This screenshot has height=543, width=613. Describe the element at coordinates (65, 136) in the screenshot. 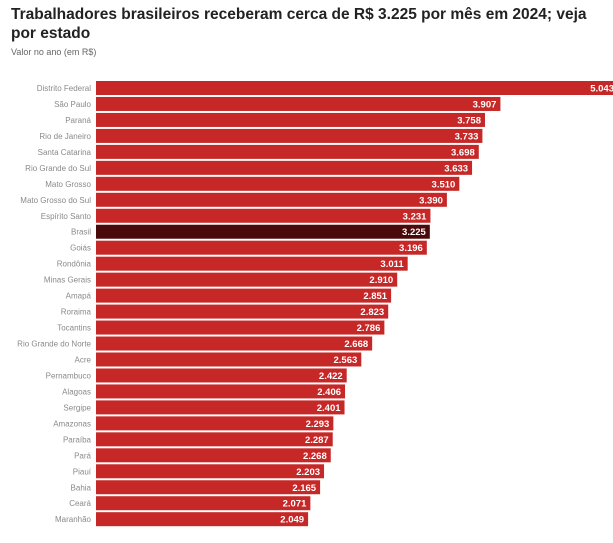

I see `category-label: Rio de Janeiro` at that location.